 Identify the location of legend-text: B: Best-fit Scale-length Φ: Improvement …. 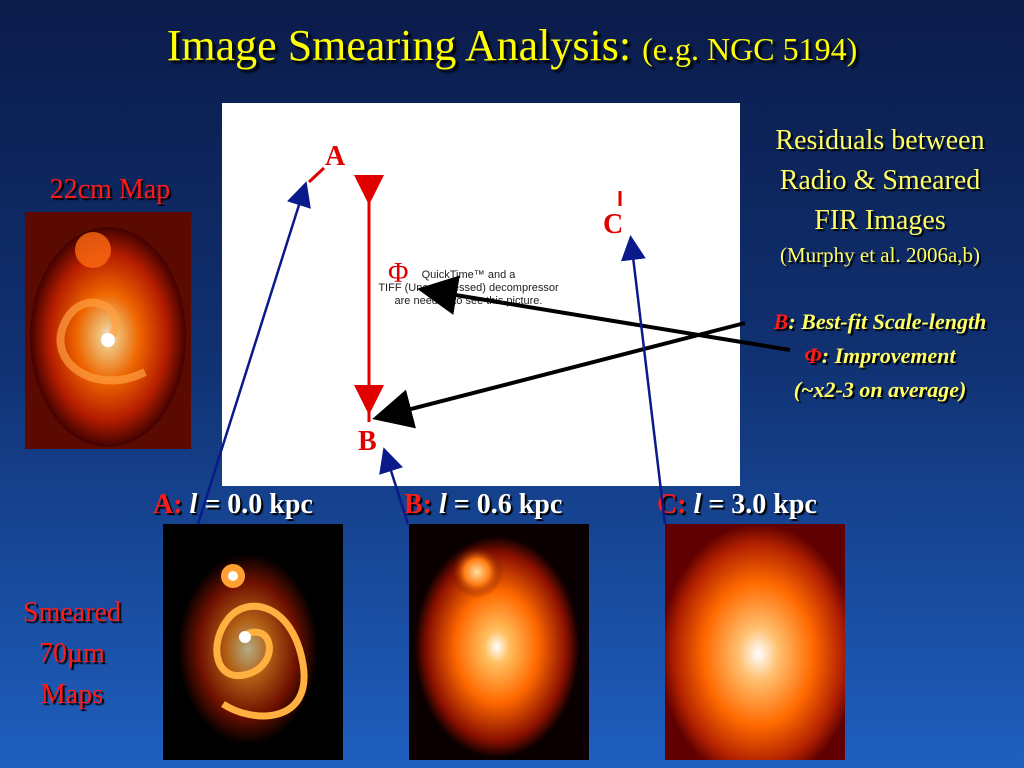
(880, 356).